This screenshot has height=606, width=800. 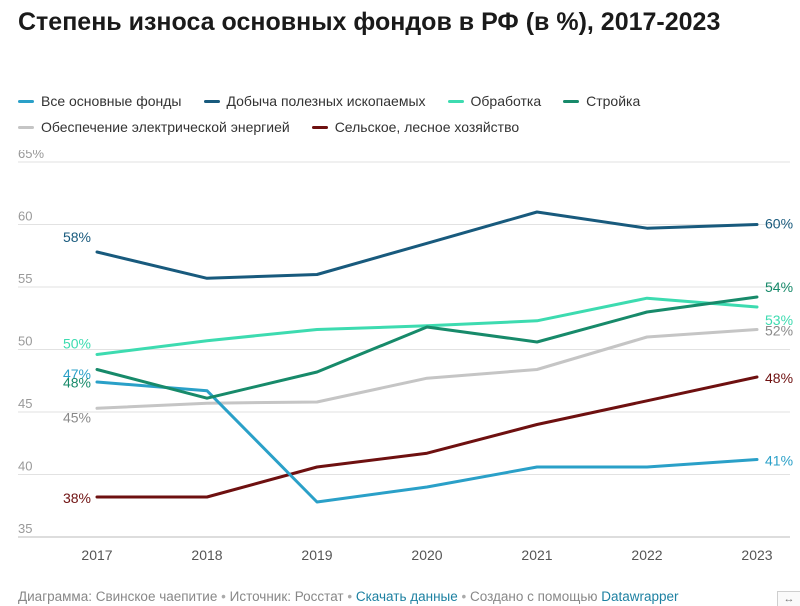 I want to click on start-value-label: 50%, so click(x=77, y=344).